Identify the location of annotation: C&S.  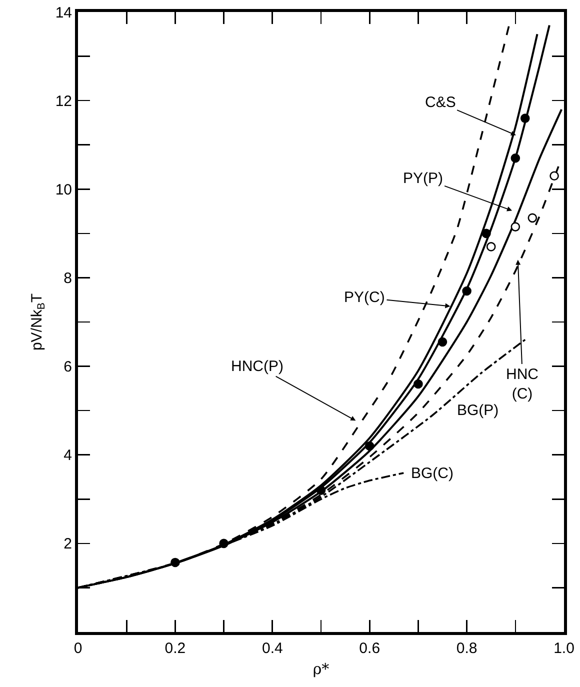
(440, 102).